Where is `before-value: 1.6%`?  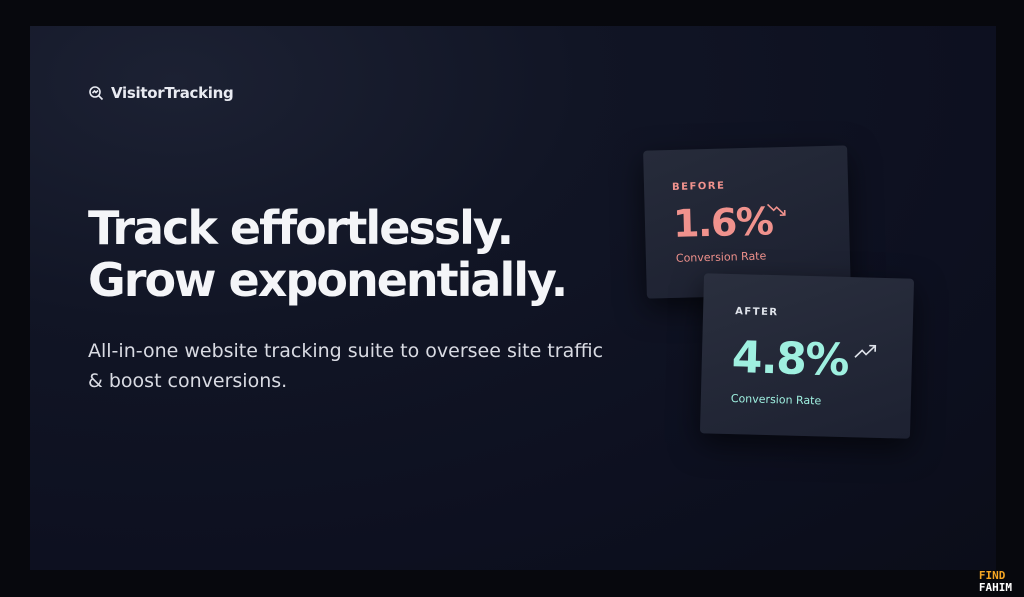 before-value: 1.6% is located at coordinates (722, 222).